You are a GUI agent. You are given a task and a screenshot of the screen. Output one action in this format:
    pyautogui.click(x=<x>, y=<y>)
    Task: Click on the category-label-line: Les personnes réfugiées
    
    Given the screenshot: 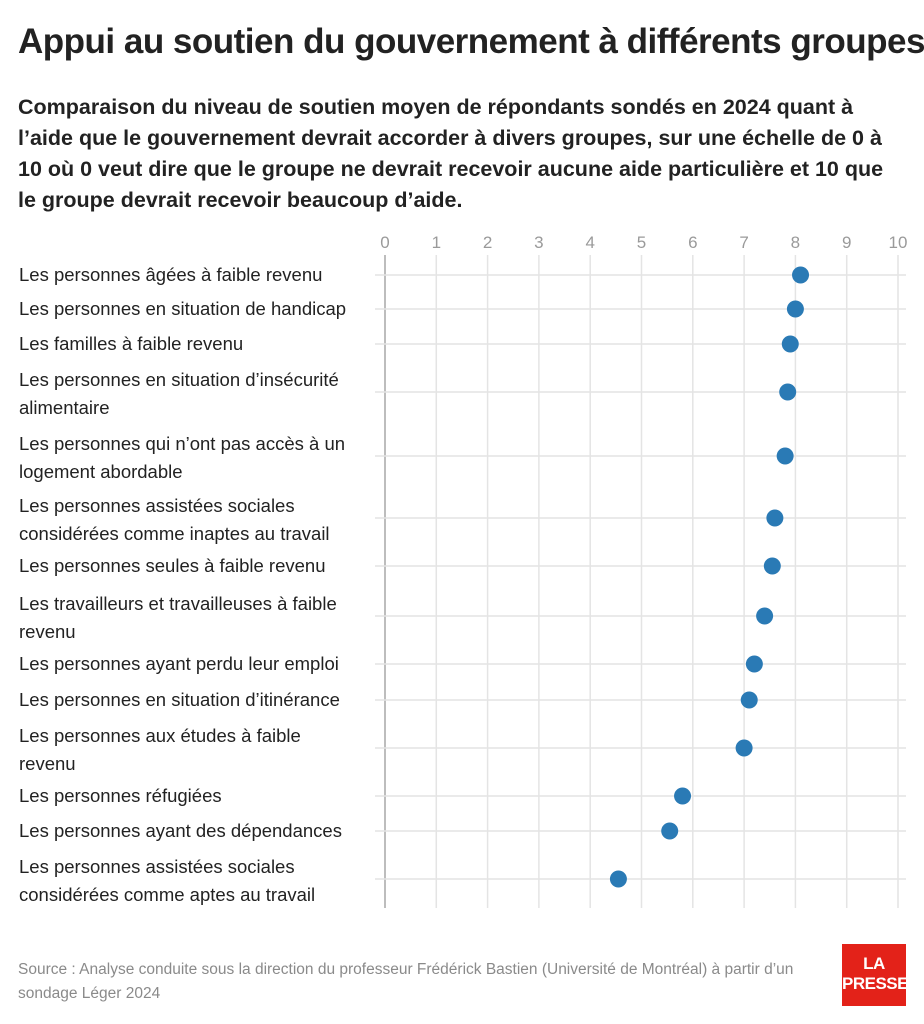 What is the action you would take?
    pyautogui.click(x=120, y=795)
    